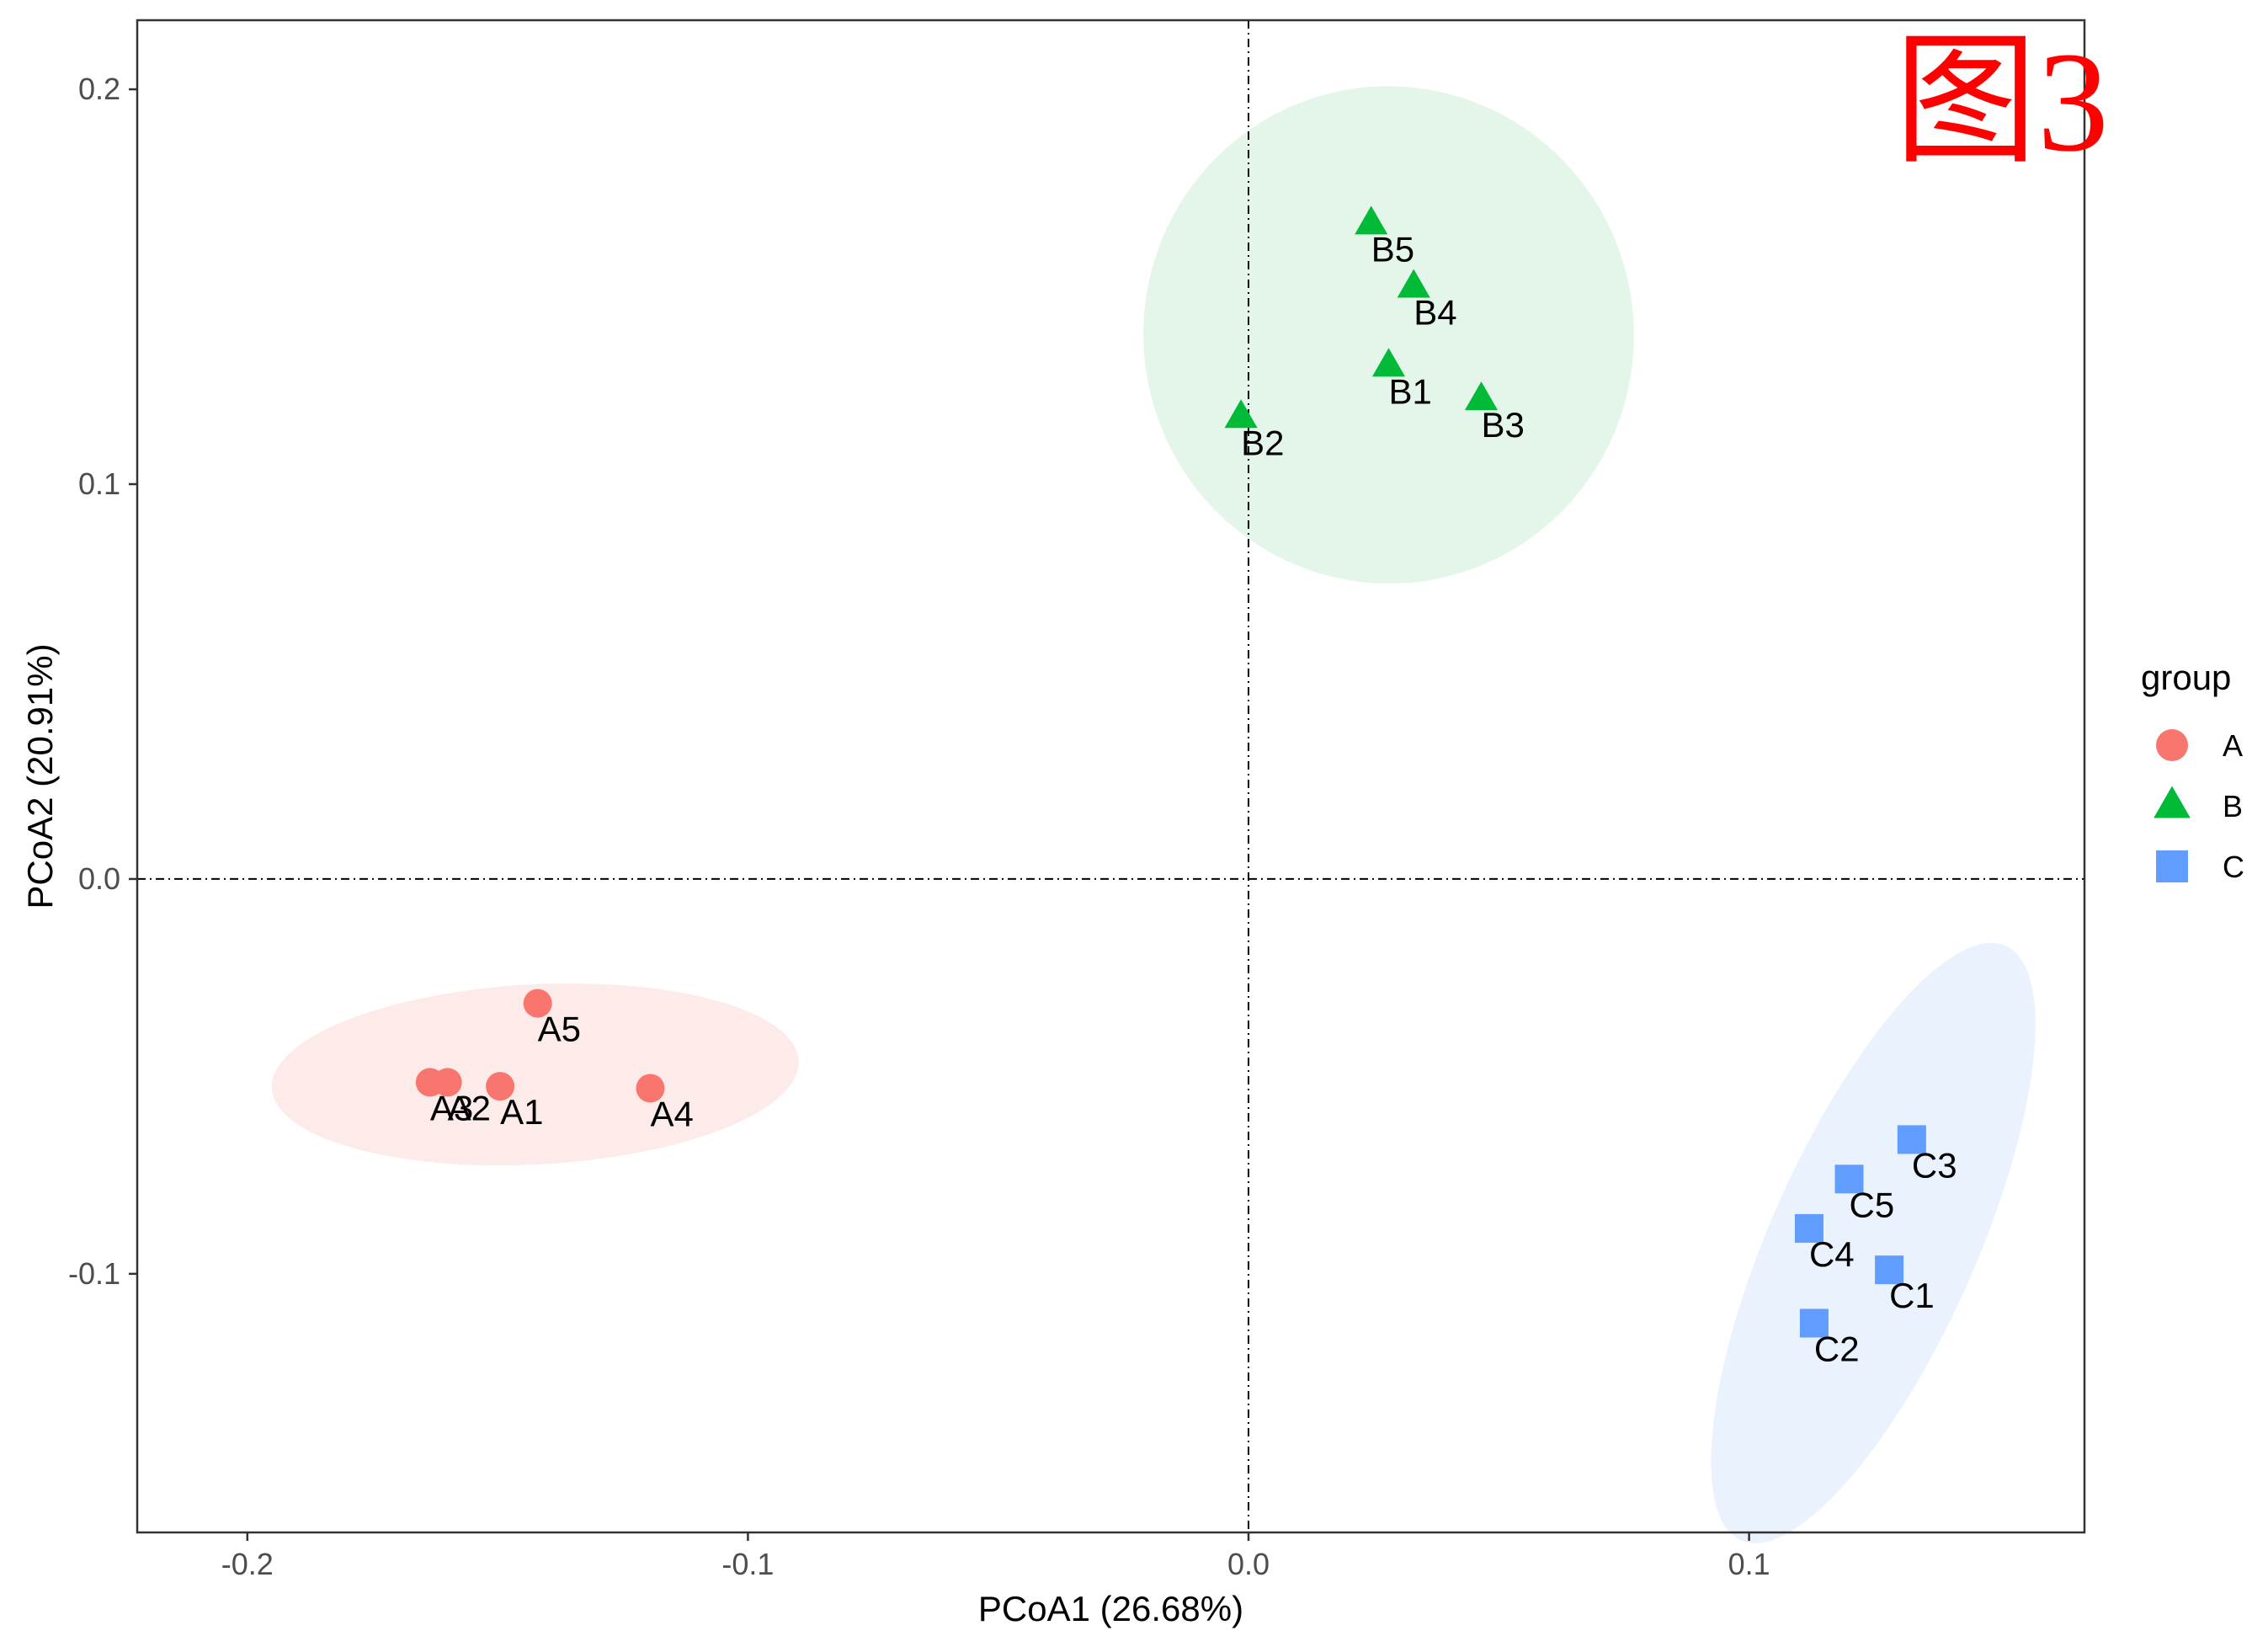 The width and height of the screenshot is (2268, 1636). Describe the element at coordinates (501, 1086) in the screenshot. I see `point-a1` at that location.